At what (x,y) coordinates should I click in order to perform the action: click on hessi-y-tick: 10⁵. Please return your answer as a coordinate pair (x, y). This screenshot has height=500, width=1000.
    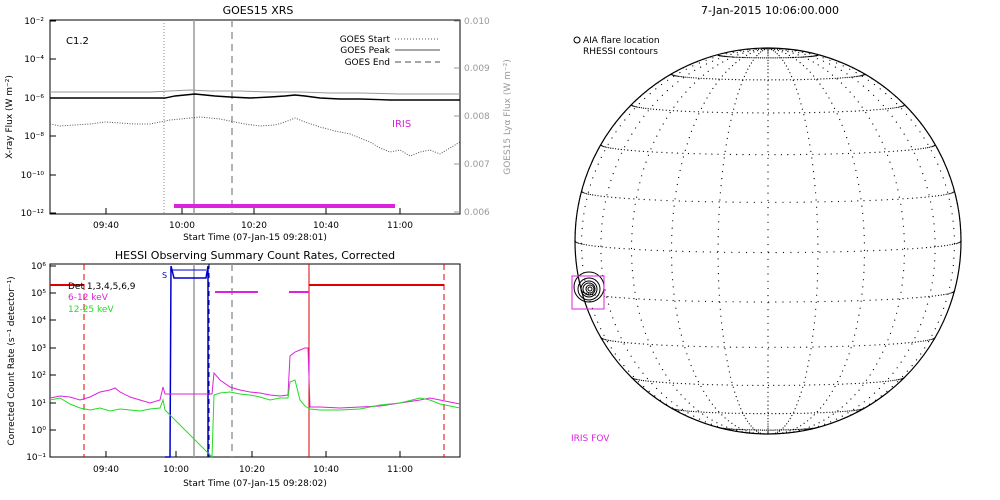
    Looking at the image, I should click on (38, 294).